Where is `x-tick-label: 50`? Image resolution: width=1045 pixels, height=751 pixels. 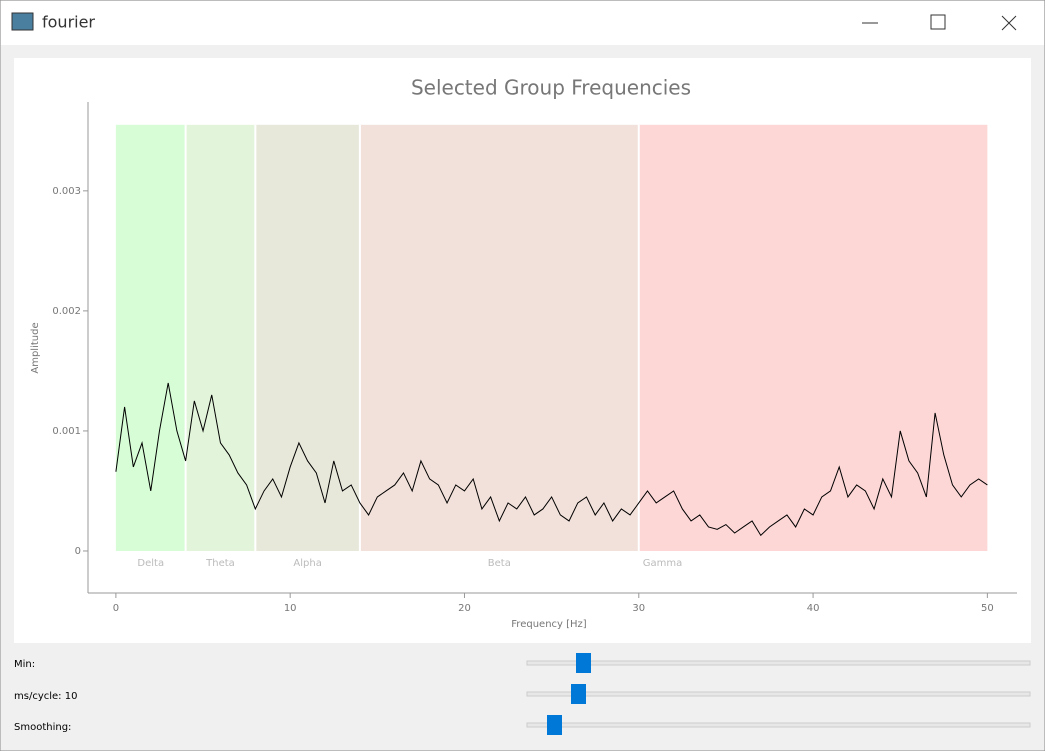
x-tick-label: 50 is located at coordinates (987, 608).